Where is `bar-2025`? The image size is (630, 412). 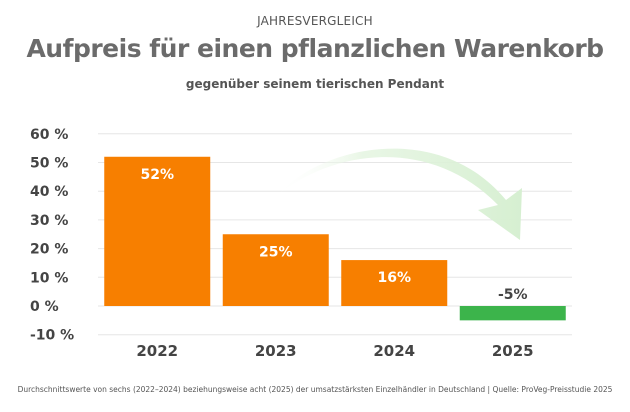 bar-2025 is located at coordinates (512, 313).